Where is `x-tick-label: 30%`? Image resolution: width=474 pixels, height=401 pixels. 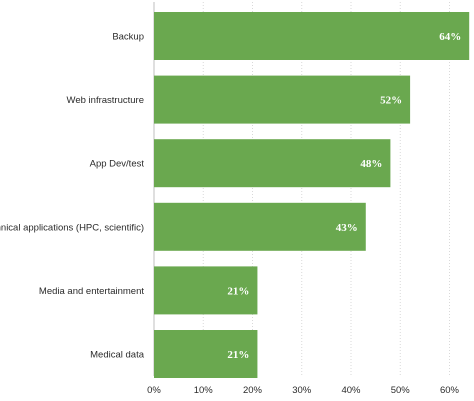 x-tick-label: 30% is located at coordinates (302, 390).